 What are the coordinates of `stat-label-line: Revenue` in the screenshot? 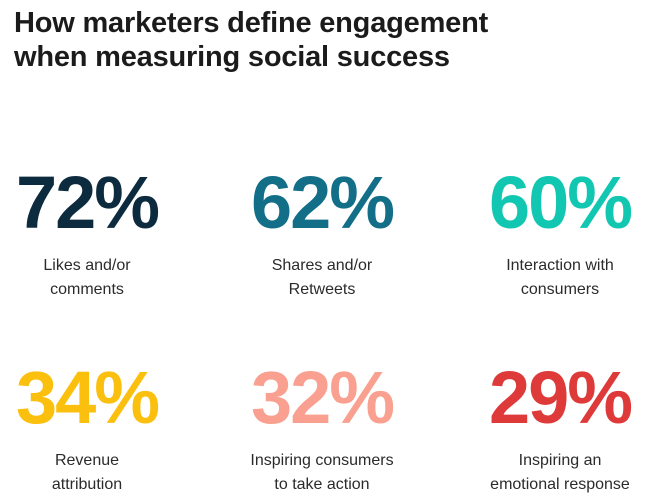 It's located at (87, 460).